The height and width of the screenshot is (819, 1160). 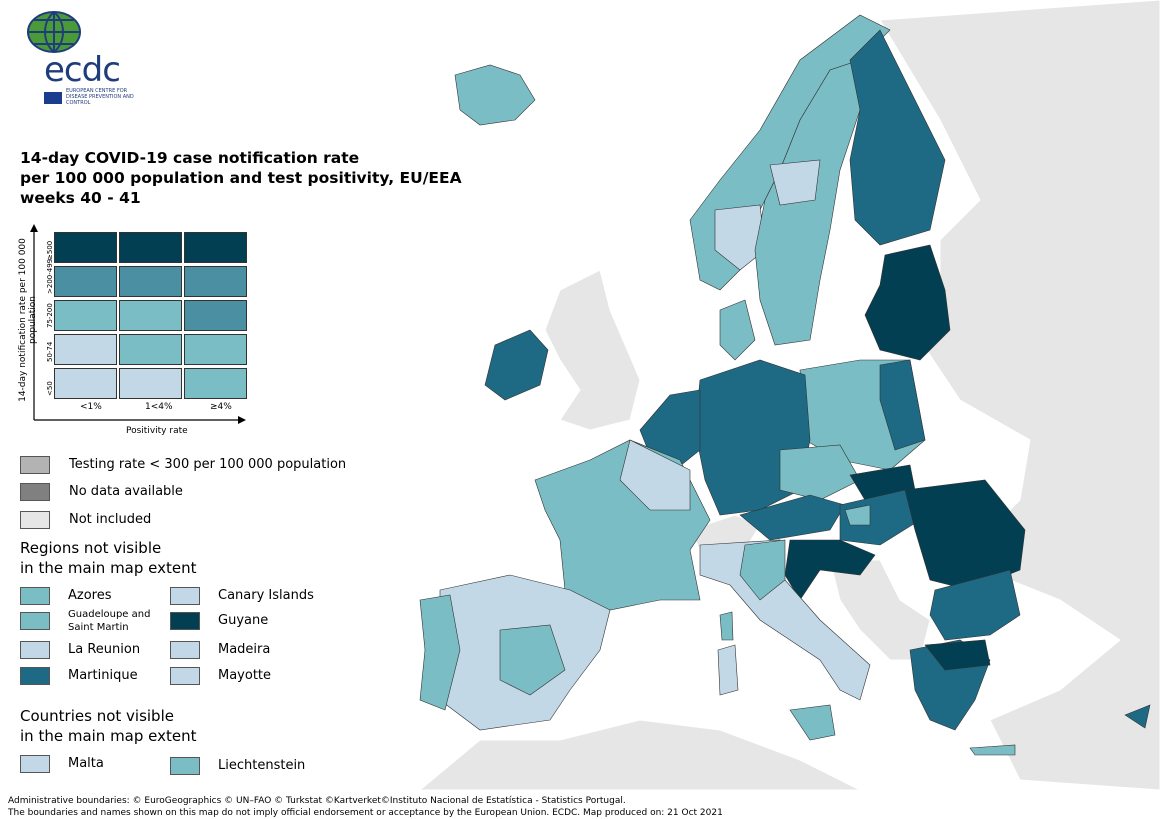 I want to click on matrix-col-label: 1<4%, so click(x=159, y=407).